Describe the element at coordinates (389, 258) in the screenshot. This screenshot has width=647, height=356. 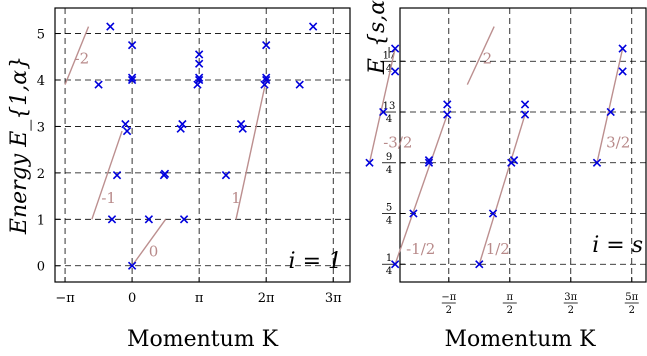
I see `svg-text: 1` at that location.